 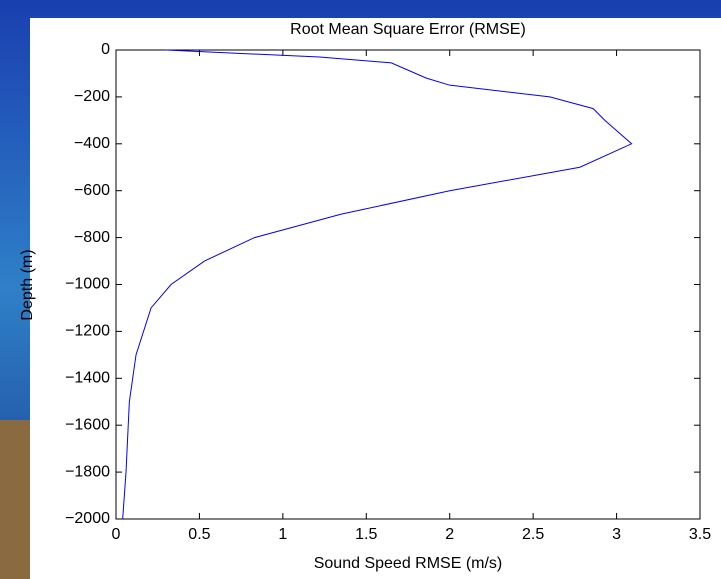 I want to click on x-tick-label: 3.5, so click(x=700, y=534).